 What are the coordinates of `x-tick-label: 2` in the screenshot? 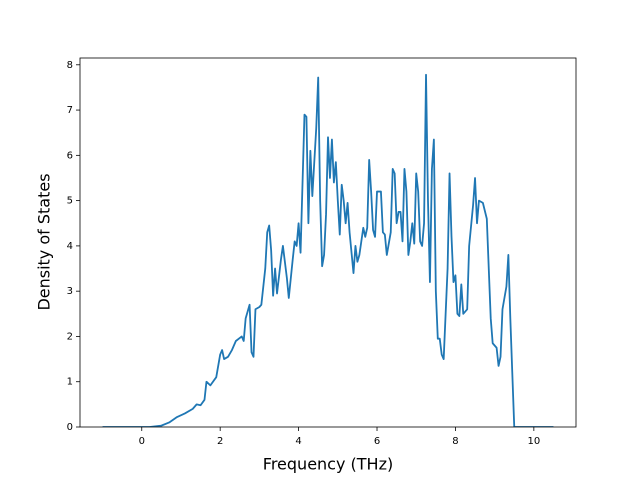 It's located at (220, 441).